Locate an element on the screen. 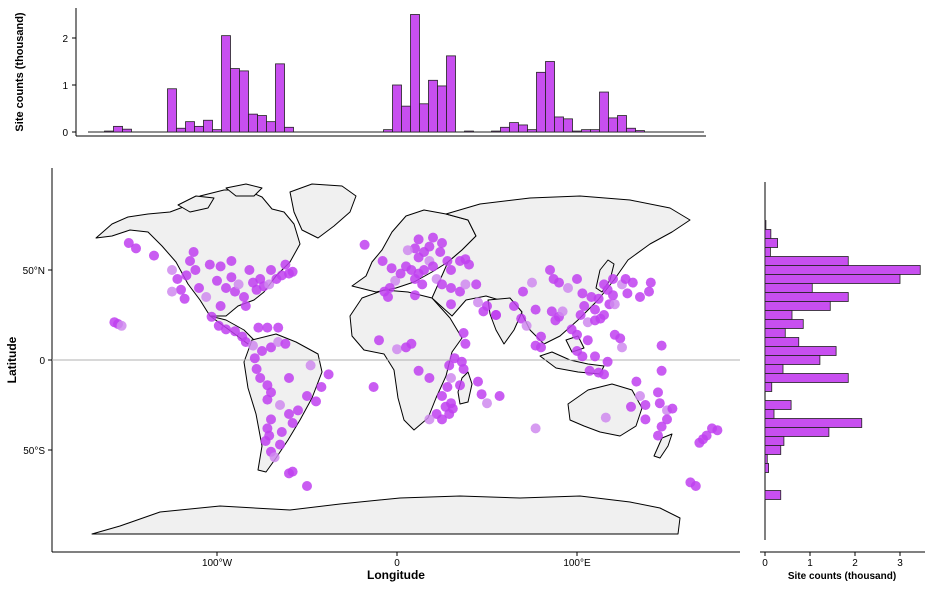 Image resolution: width=937 pixels, height=602 pixels. top-hist-ylabel: Site counts (thousand) is located at coordinates (20, 72).